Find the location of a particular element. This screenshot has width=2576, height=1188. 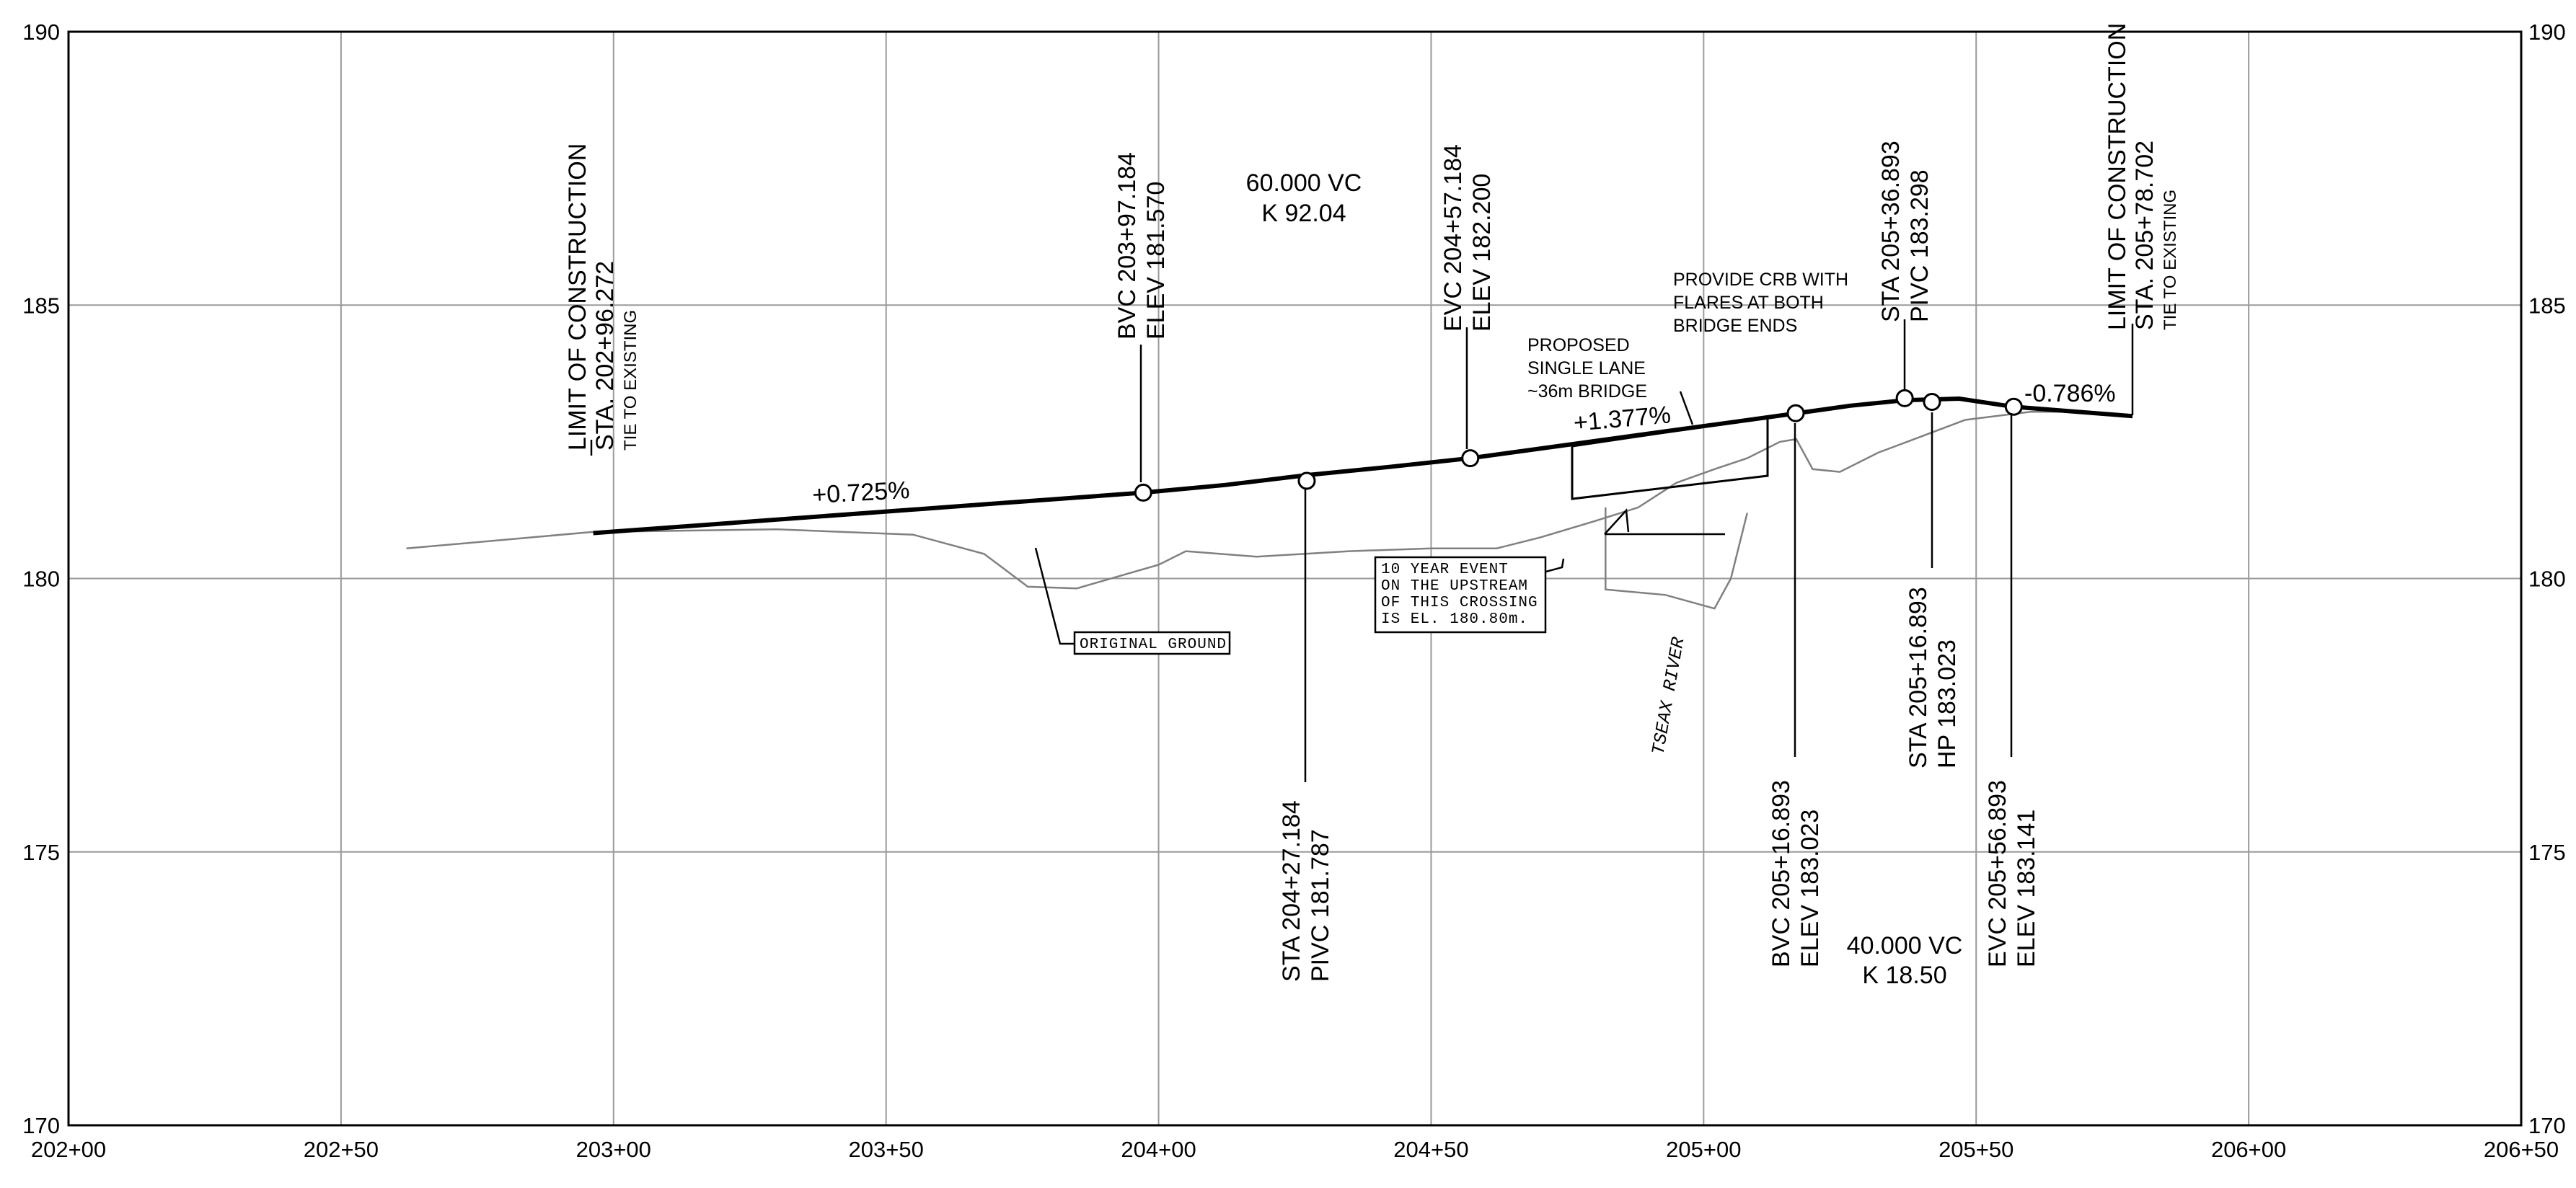

vc2-k: K 18.50 is located at coordinates (1904, 975).